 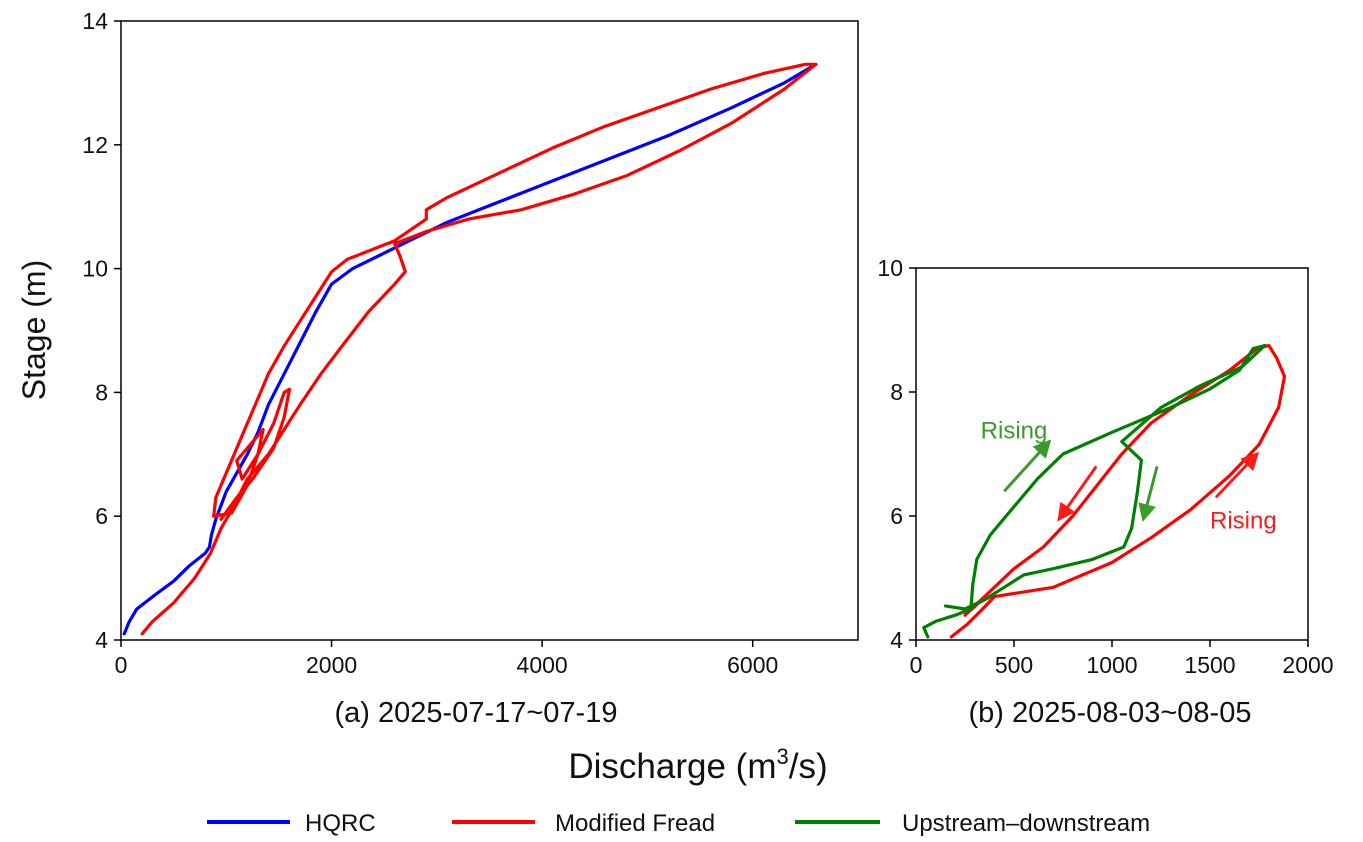 I want to click on subplot-b-frame, so click(x=1112, y=454).